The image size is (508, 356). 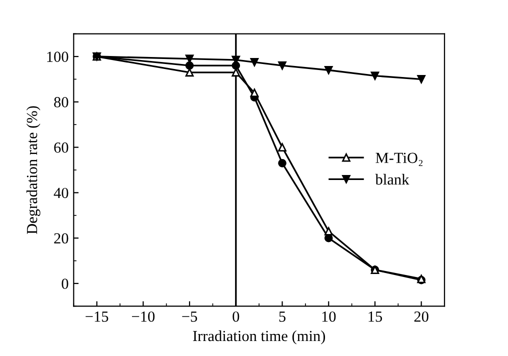 I want to click on x-axis-title: Irradiation time (min), so click(x=259, y=337).